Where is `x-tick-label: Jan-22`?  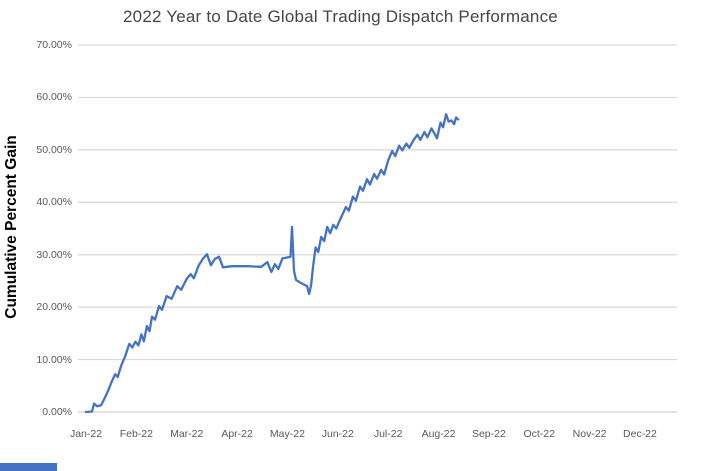
x-tick-label: Jan-22 is located at coordinates (86, 434).